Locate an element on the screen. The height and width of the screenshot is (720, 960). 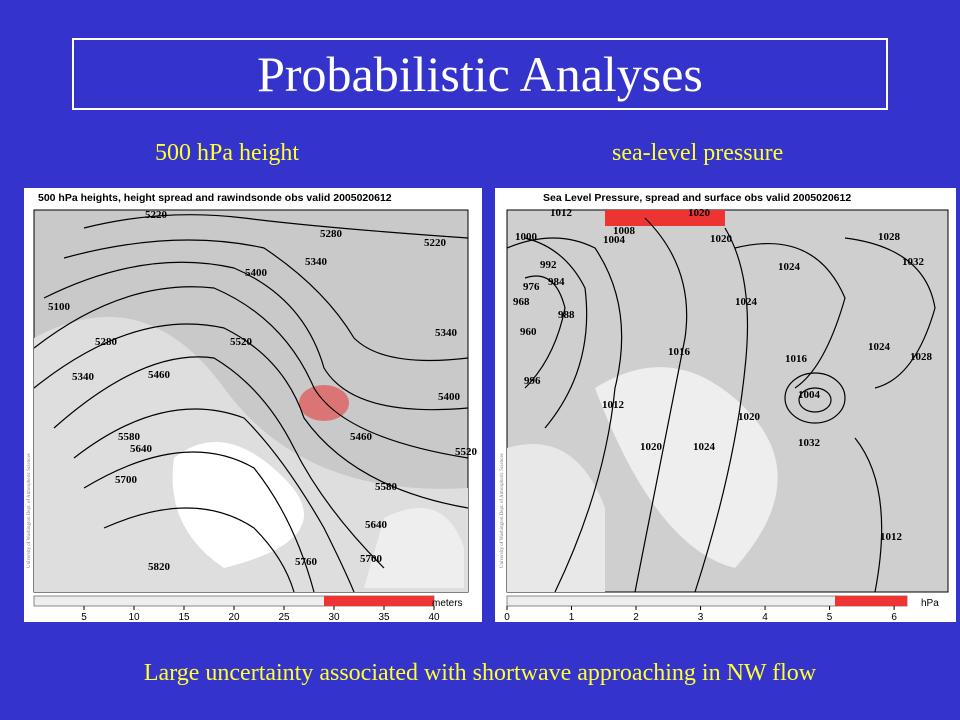
colorbar-tick-label: 4 is located at coordinates (765, 617).